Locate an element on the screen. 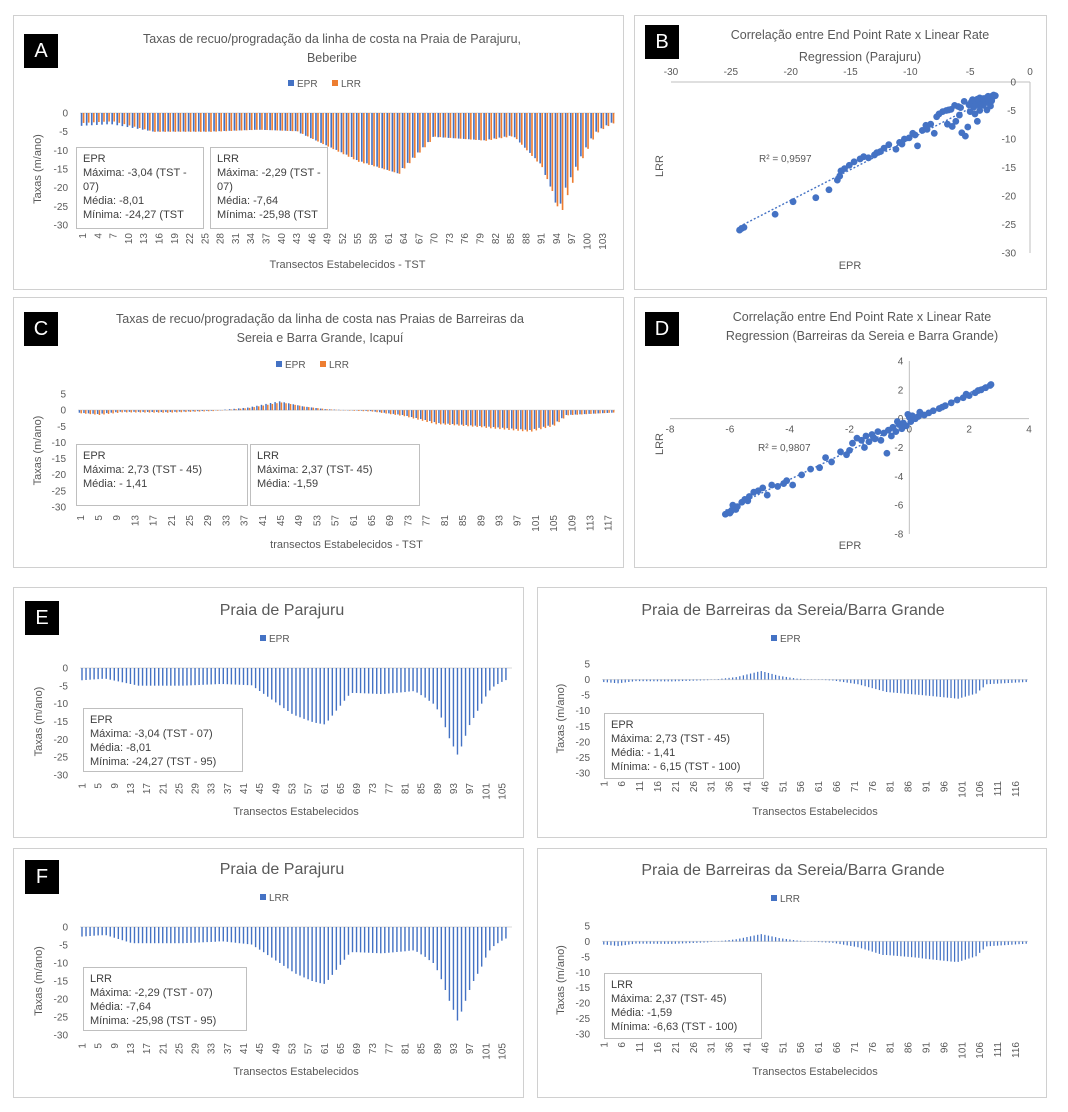  x-tick-label: 31 is located at coordinates (712, 1048).